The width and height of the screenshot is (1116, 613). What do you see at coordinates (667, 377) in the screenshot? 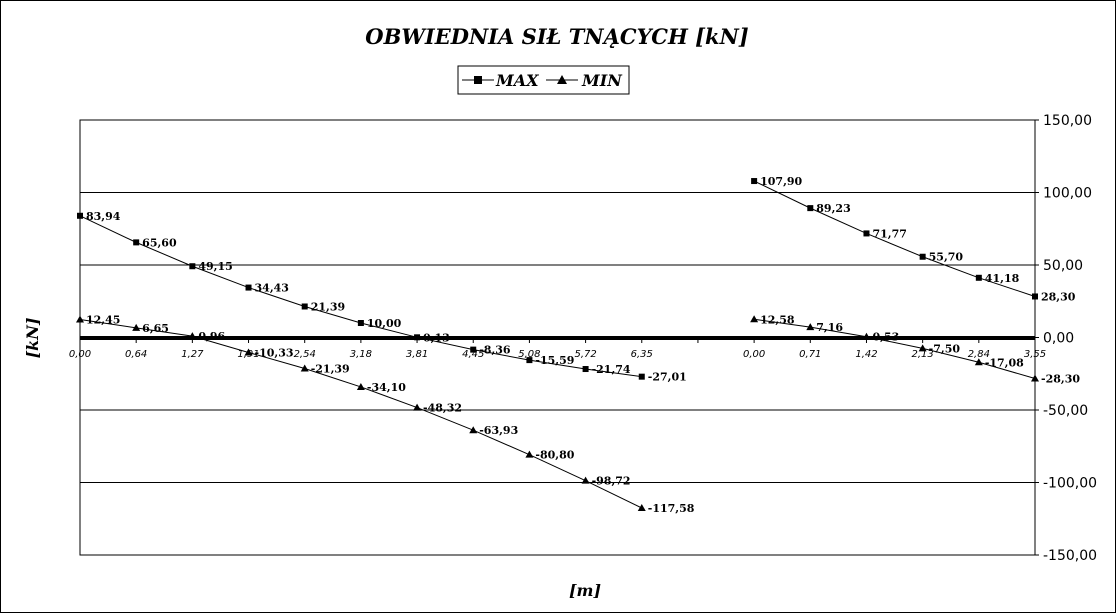
I see `max-data-label: -27,01` at bounding box center [667, 377].